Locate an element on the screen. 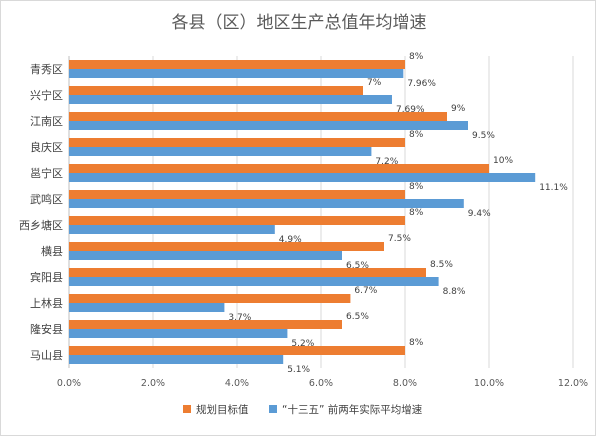 The height and width of the screenshot is (437, 596). x-tick-label: 10.0% is located at coordinates (489, 383).